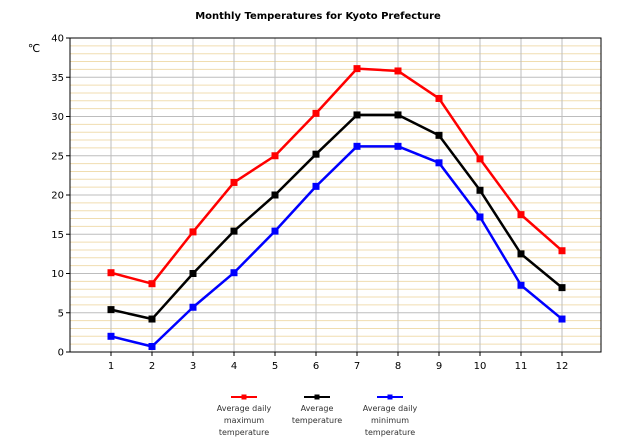 The width and height of the screenshot is (636, 441). What do you see at coordinates (244, 420) in the screenshot?
I see `legend-label: maximum` at bounding box center [244, 420].